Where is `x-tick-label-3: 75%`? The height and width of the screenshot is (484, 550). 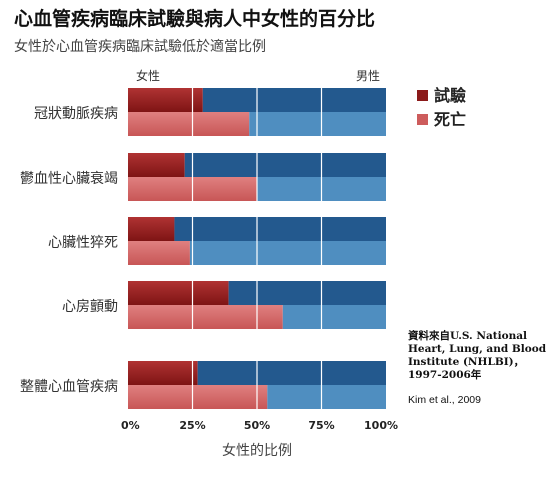
x-tick-label-3: 75% is located at coordinates (321, 425).